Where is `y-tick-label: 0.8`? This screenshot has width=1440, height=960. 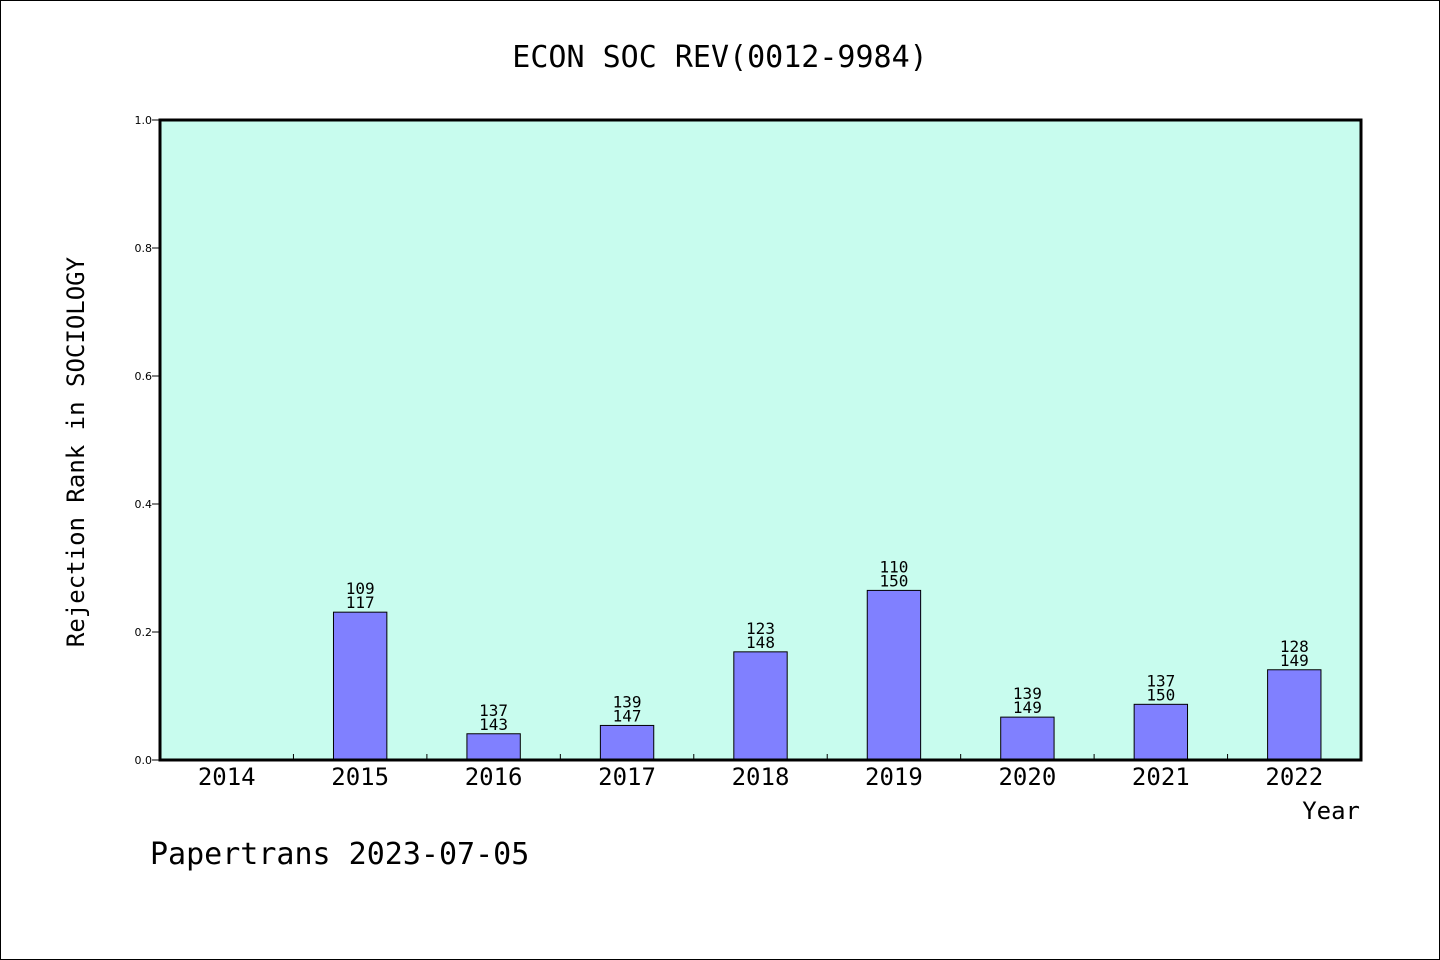
y-tick-label: 0.8 is located at coordinates (144, 248).